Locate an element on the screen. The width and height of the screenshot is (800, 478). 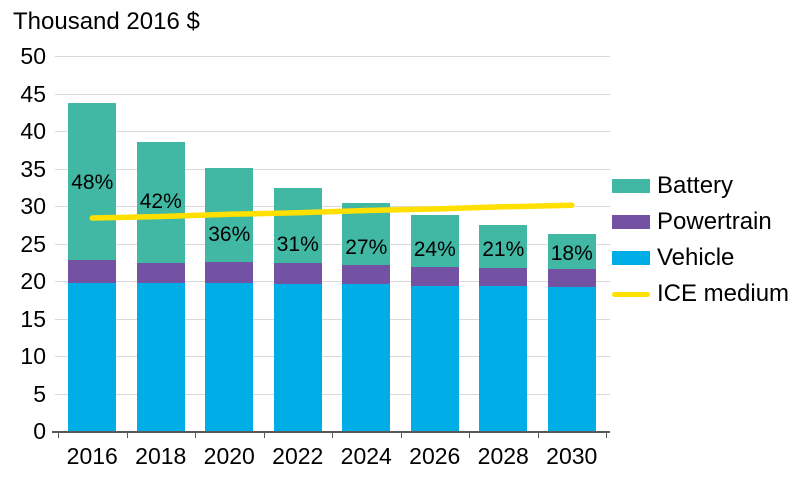
bar-percentage-label: 21% is located at coordinates (503, 250).